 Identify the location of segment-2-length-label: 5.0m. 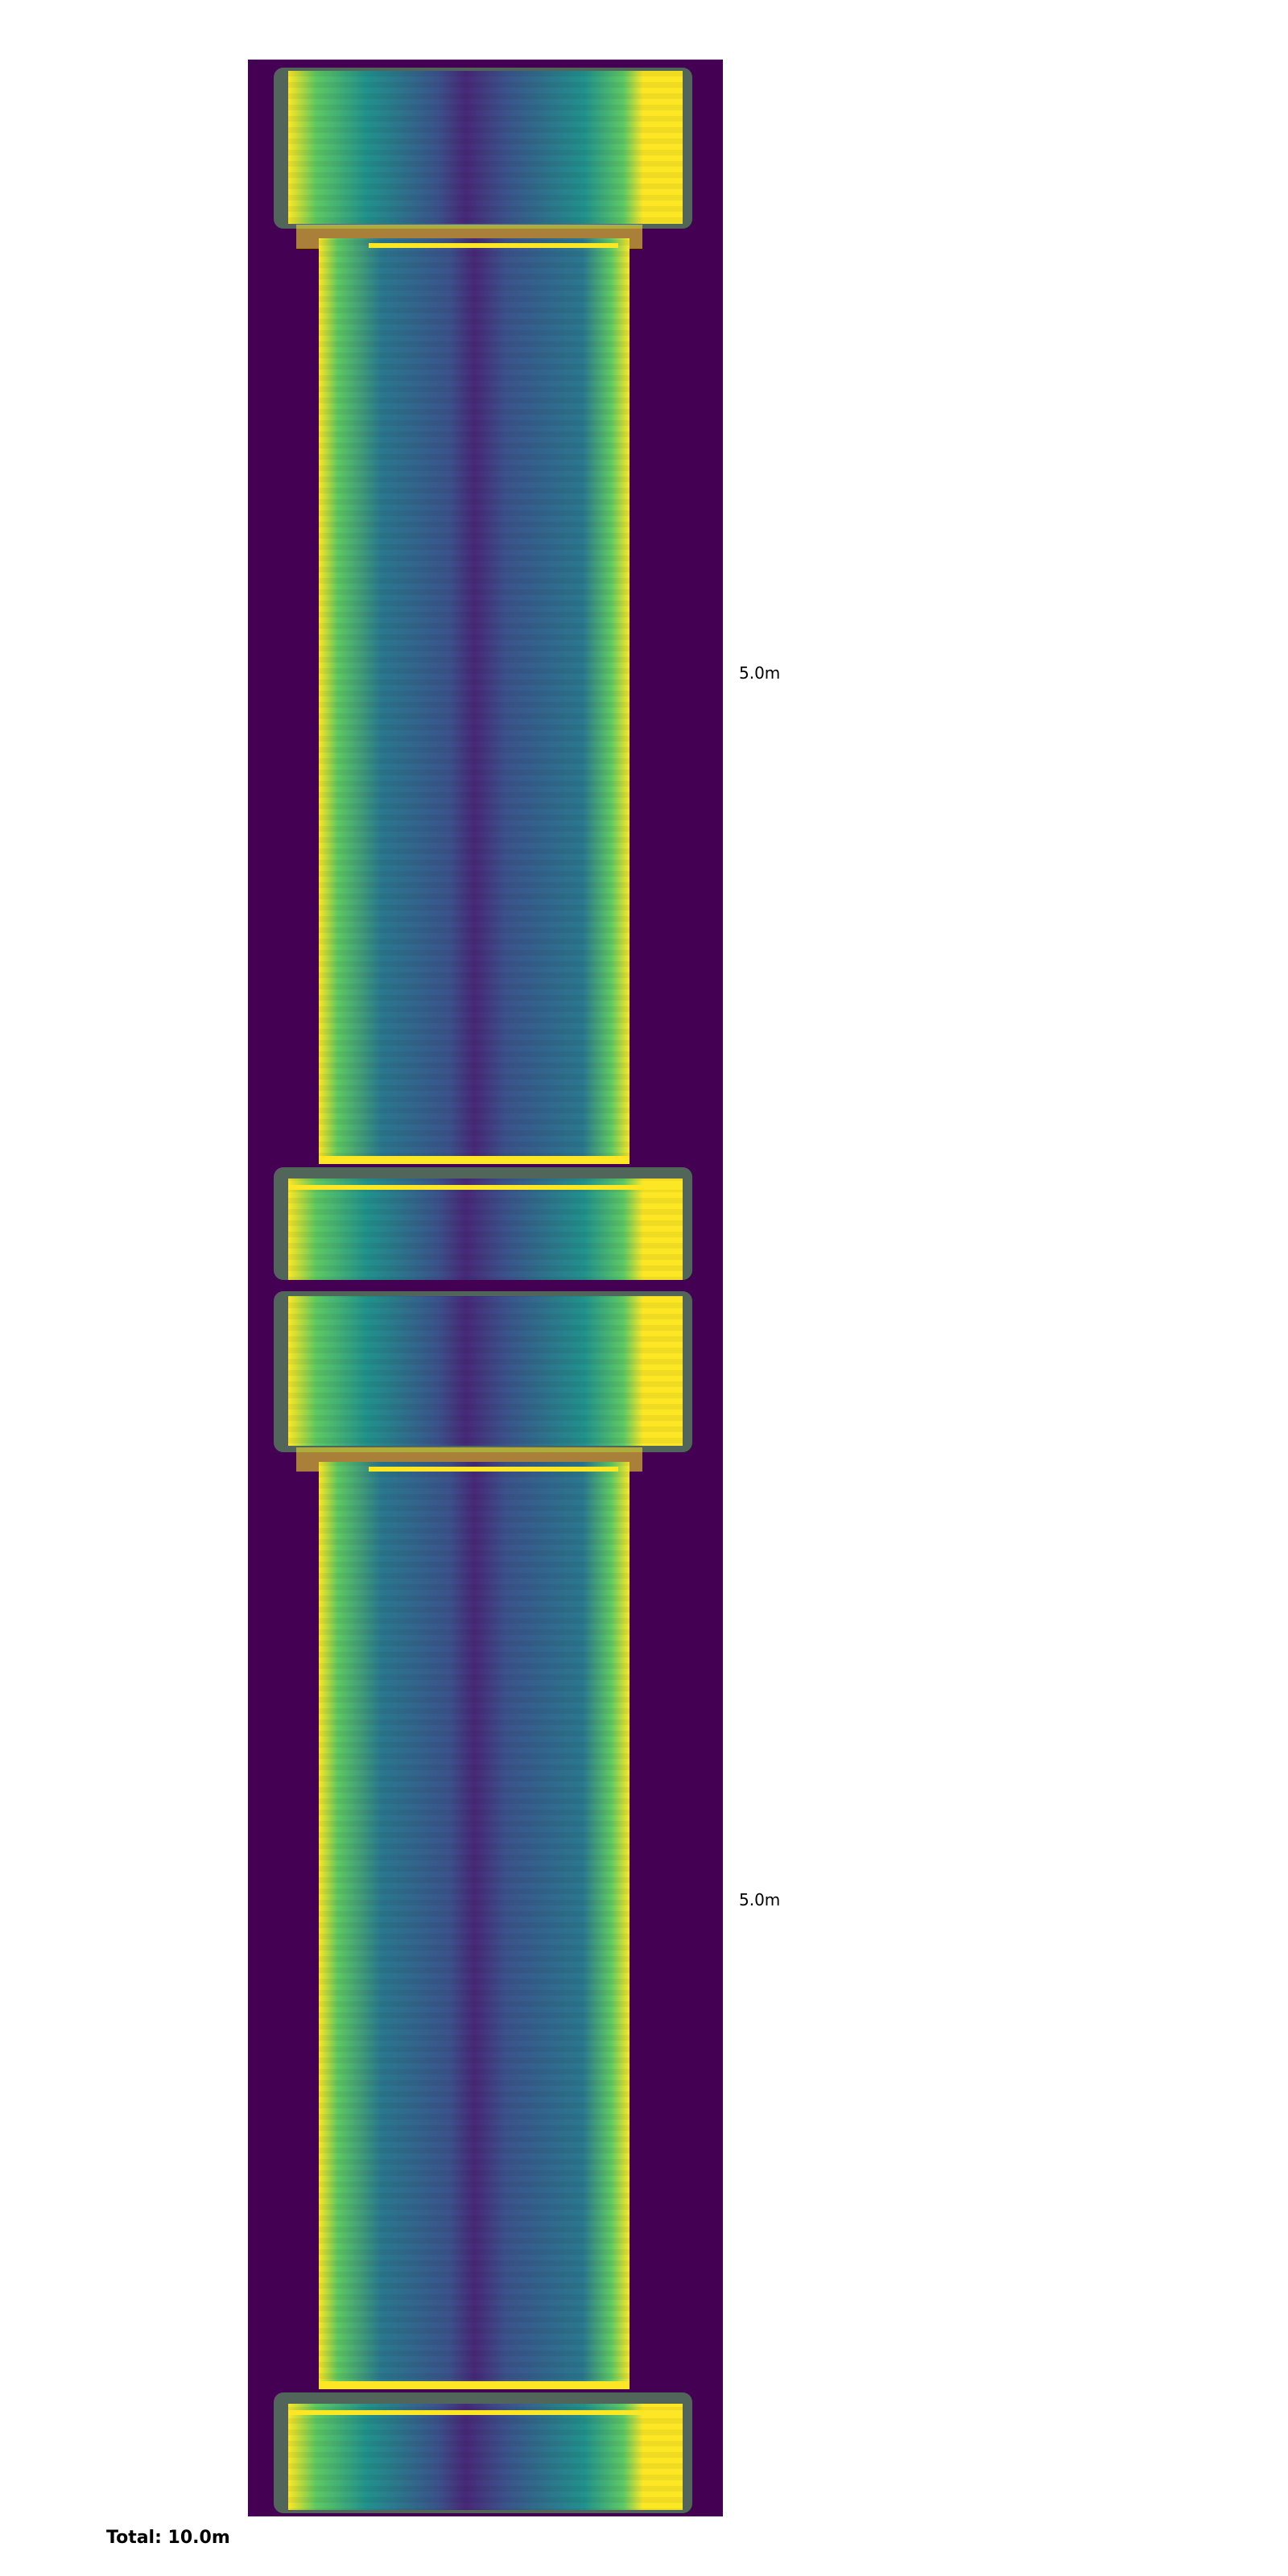
(759, 1900).